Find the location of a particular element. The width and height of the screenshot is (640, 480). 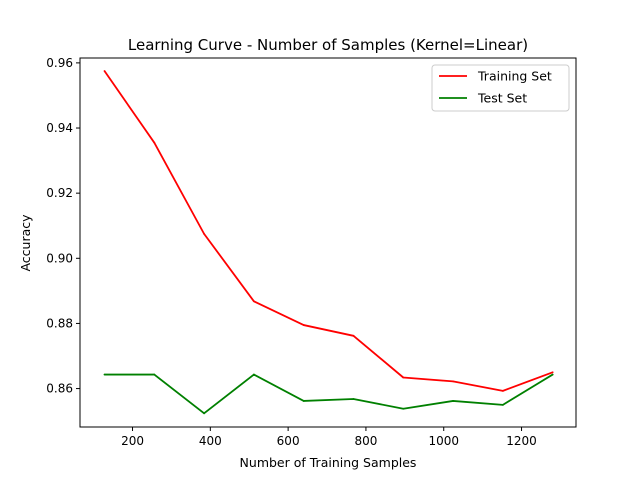

x-tick-label: 600 is located at coordinates (288, 441).